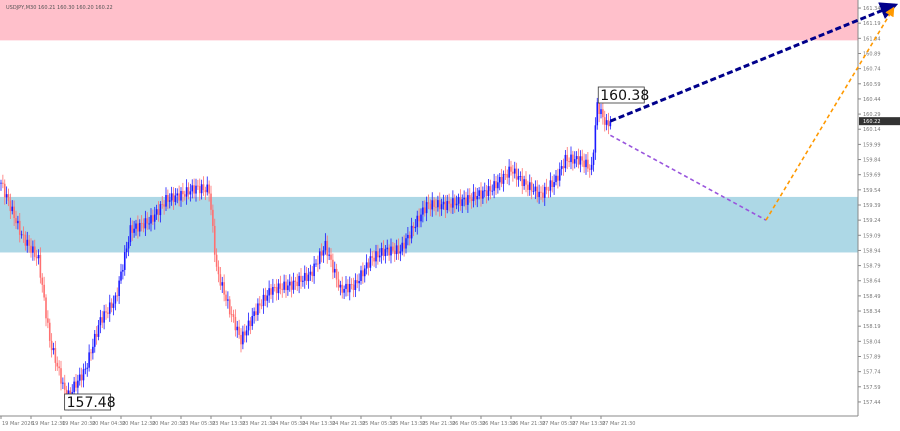 The image size is (900, 431). What do you see at coordinates (872, 403) in the screenshot?
I see `y-tick-label: 157.44` at bounding box center [872, 403].